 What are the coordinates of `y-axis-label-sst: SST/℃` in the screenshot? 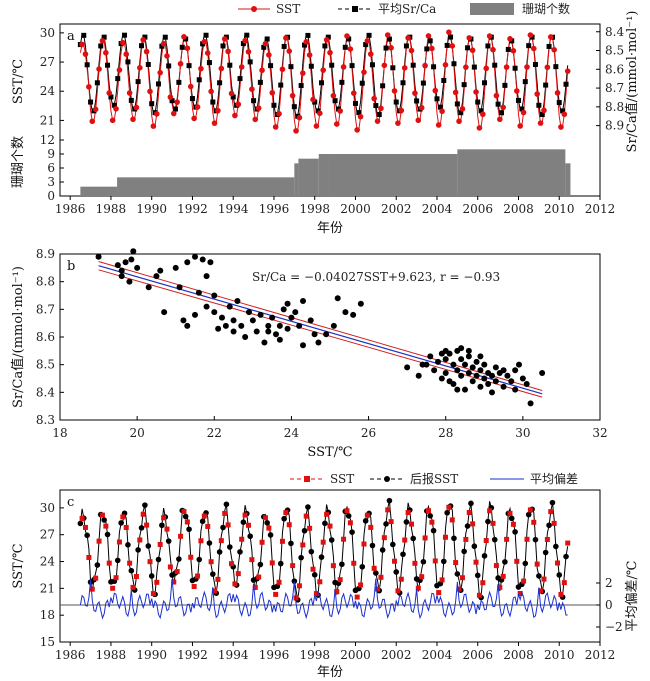 It's located at (18, 565).